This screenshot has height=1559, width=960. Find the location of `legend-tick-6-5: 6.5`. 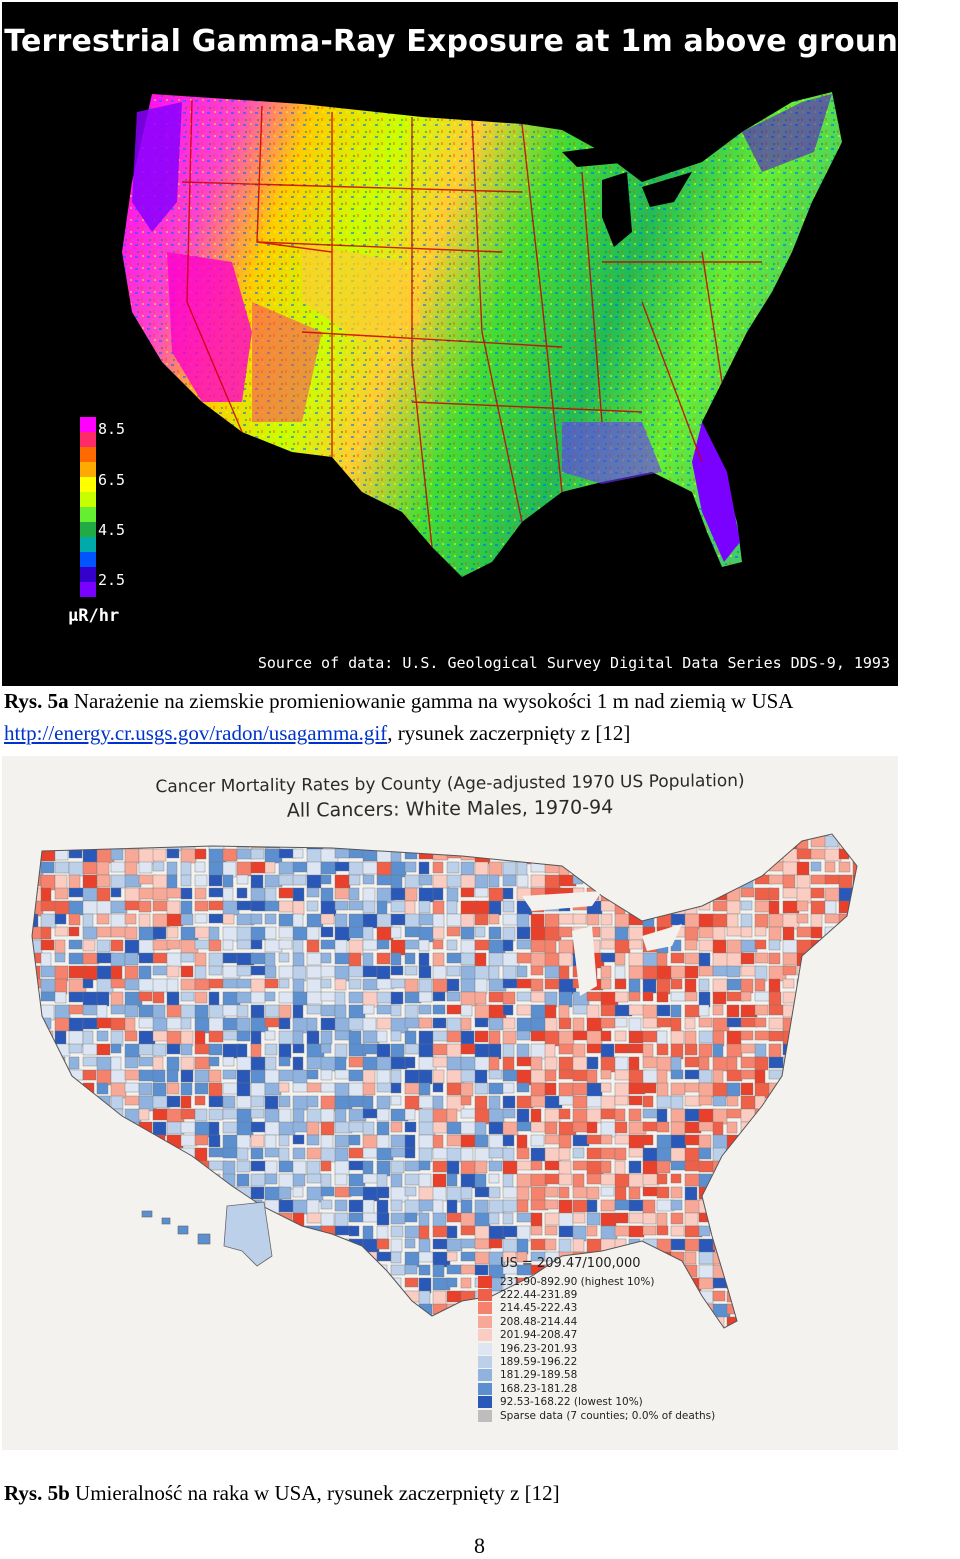

legend-tick-6-5: 6.5 is located at coordinates (112, 480).